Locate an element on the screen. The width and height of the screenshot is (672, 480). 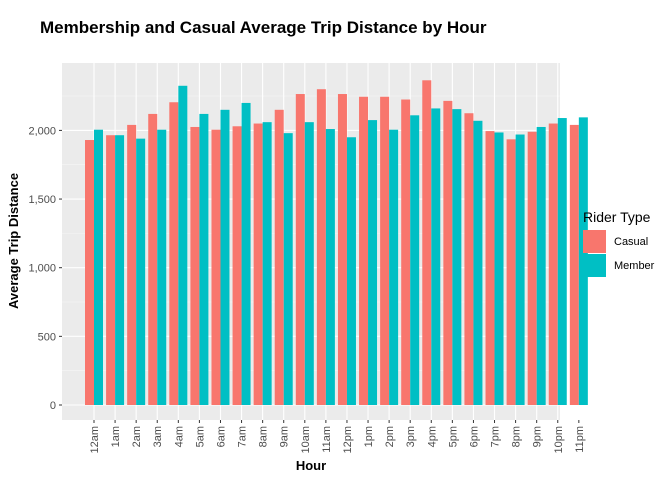
bar-casual-3pm is located at coordinates (406, 252).